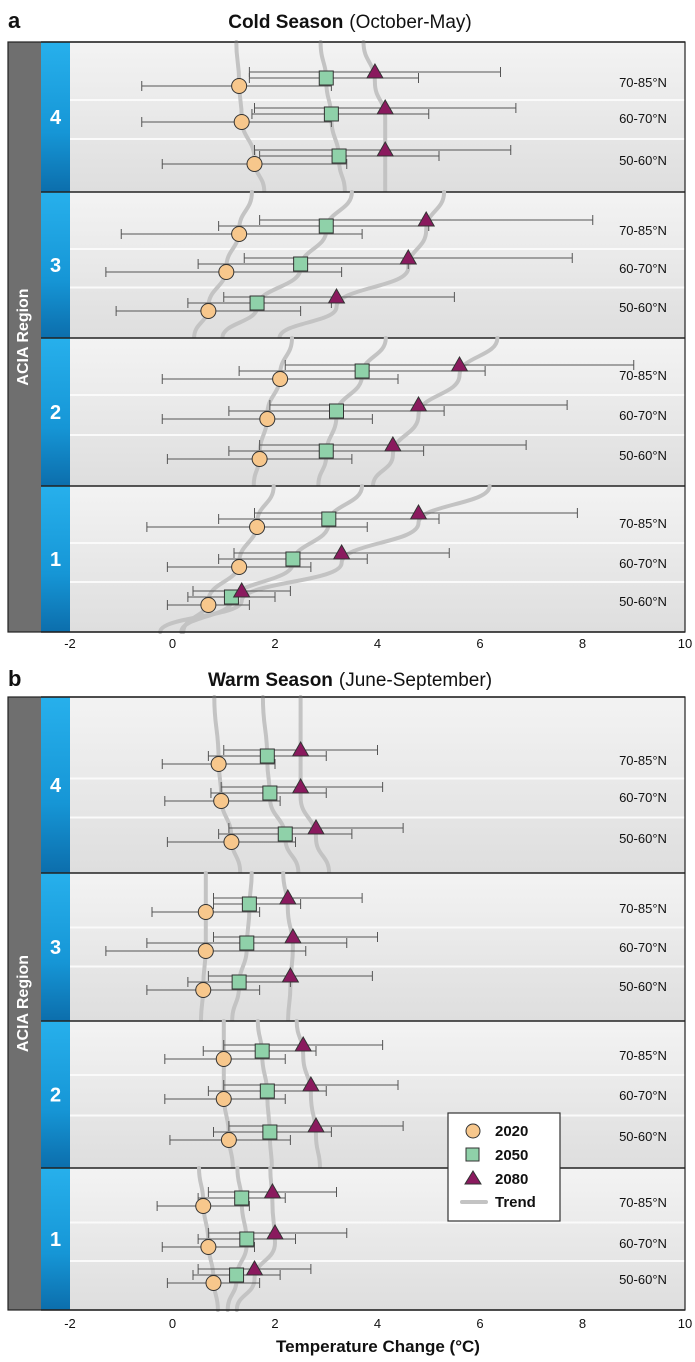 This screenshot has width=695, height=1362. What do you see at coordinates (685, 1323) in the screenshot?
I see `x-tick-label: 10` at bounding box center [685, 1323].